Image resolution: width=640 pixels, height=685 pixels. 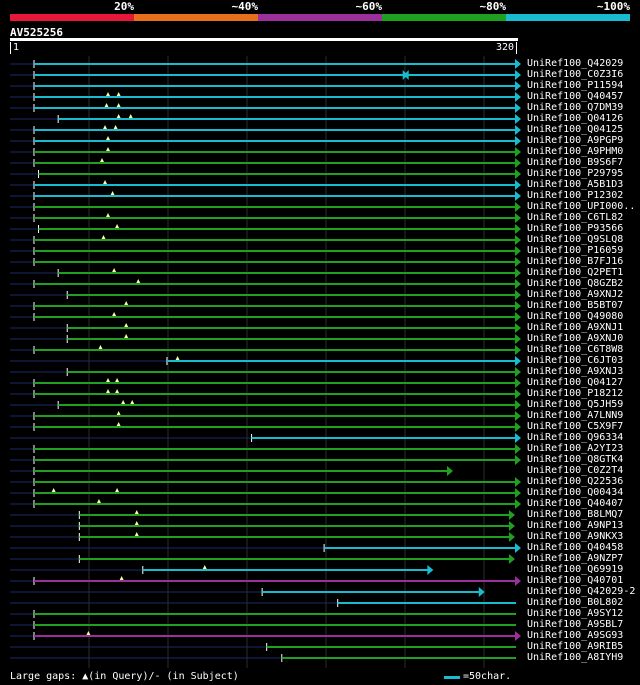 I want to click on hit-label: UniRef100_Q96334, so click(x=575, y=437).